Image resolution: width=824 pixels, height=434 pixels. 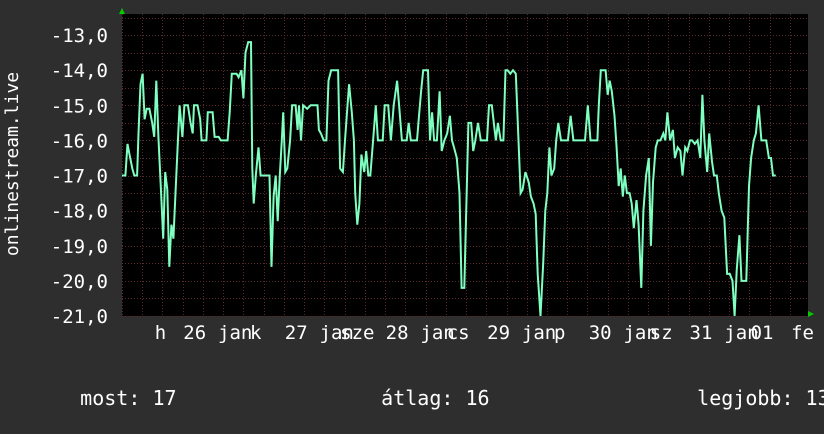 I want to click on x-tick-label: 31, so click(x=701, y=333).